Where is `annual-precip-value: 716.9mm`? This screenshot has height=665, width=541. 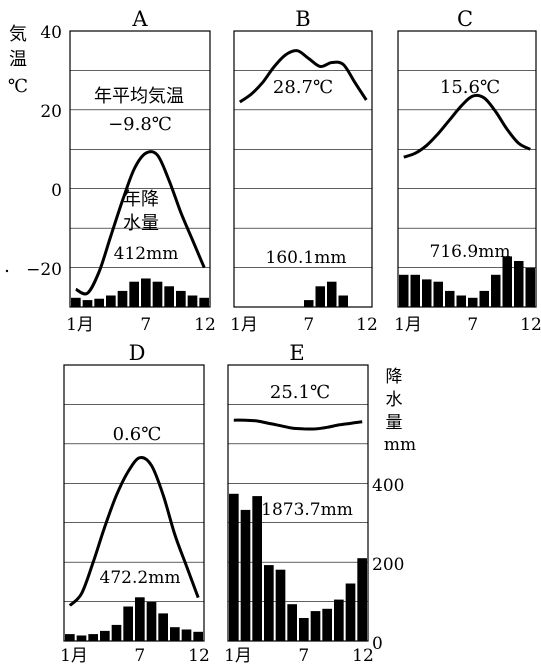
annual-precip-value: 716.9mm is located at coordinates (470, 252).